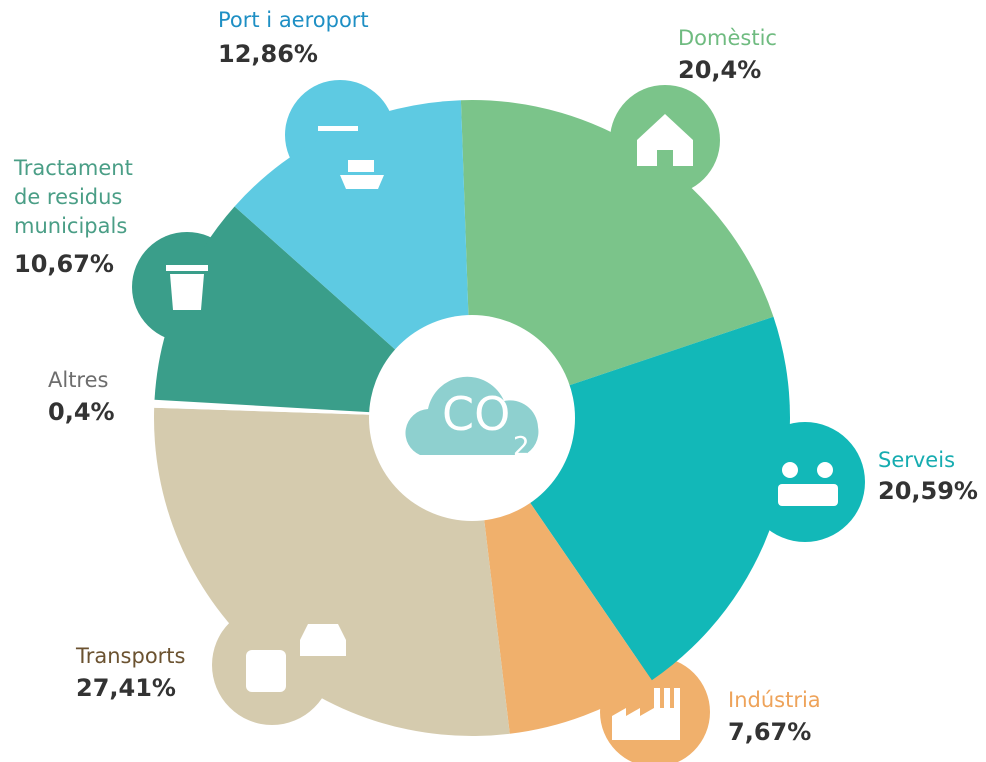 The image size is (986, 762). What do you see at coordinates (362, 174) in the screenshot?
I see `ship-icon` at bounding box center [362, 174].